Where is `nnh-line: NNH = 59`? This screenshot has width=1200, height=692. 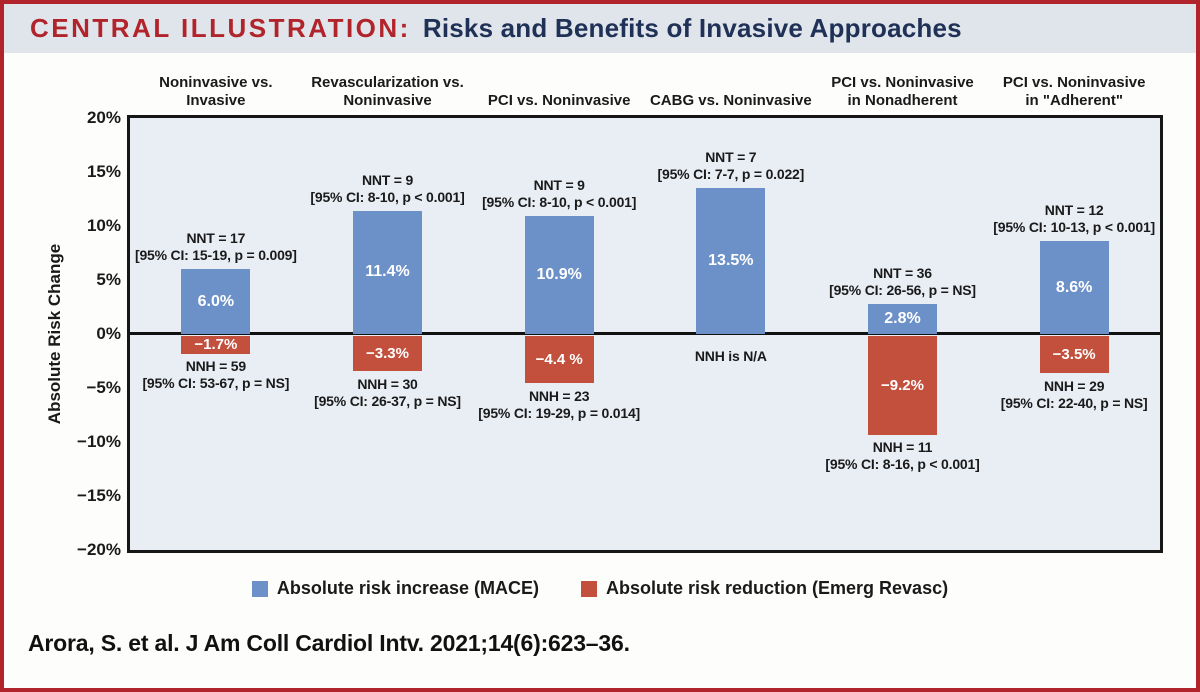 nnh-line: NNH = 59 is located at coordinates (215, 366).